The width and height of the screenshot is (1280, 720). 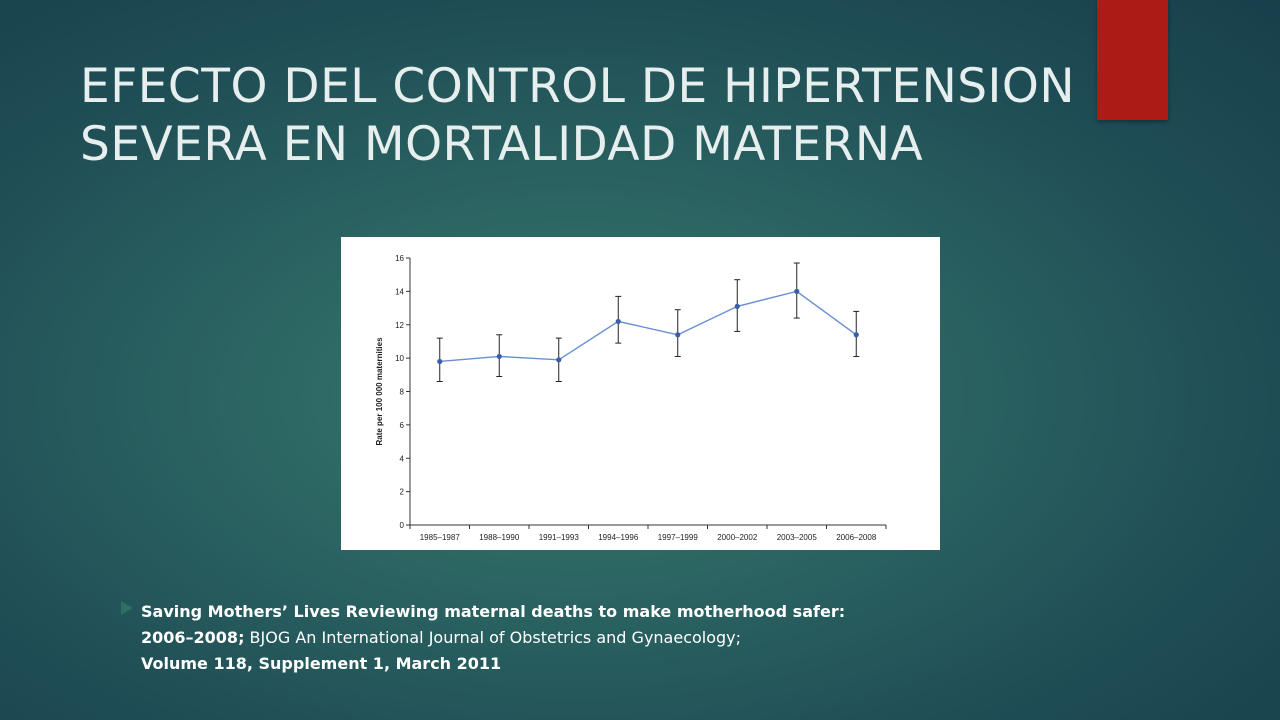 What do you see at coordinates (440, 537) in the screenshot?
I see `x-tick-label: 1985–1987` at bounding box center [440, 537].